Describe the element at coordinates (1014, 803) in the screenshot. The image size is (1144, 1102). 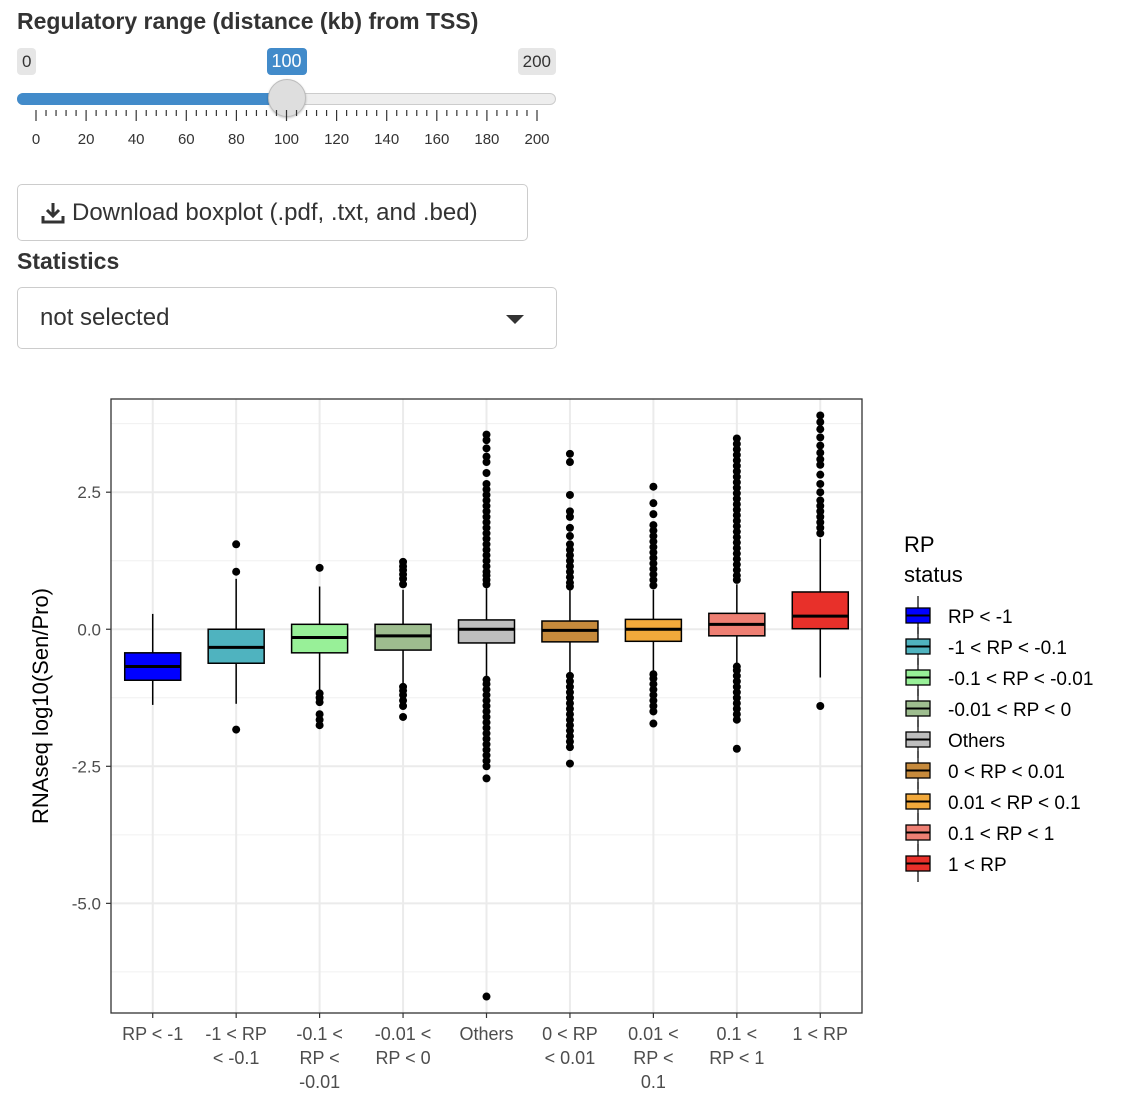
I see `legend-label: 0.01 < RP < 0.1` at that location.